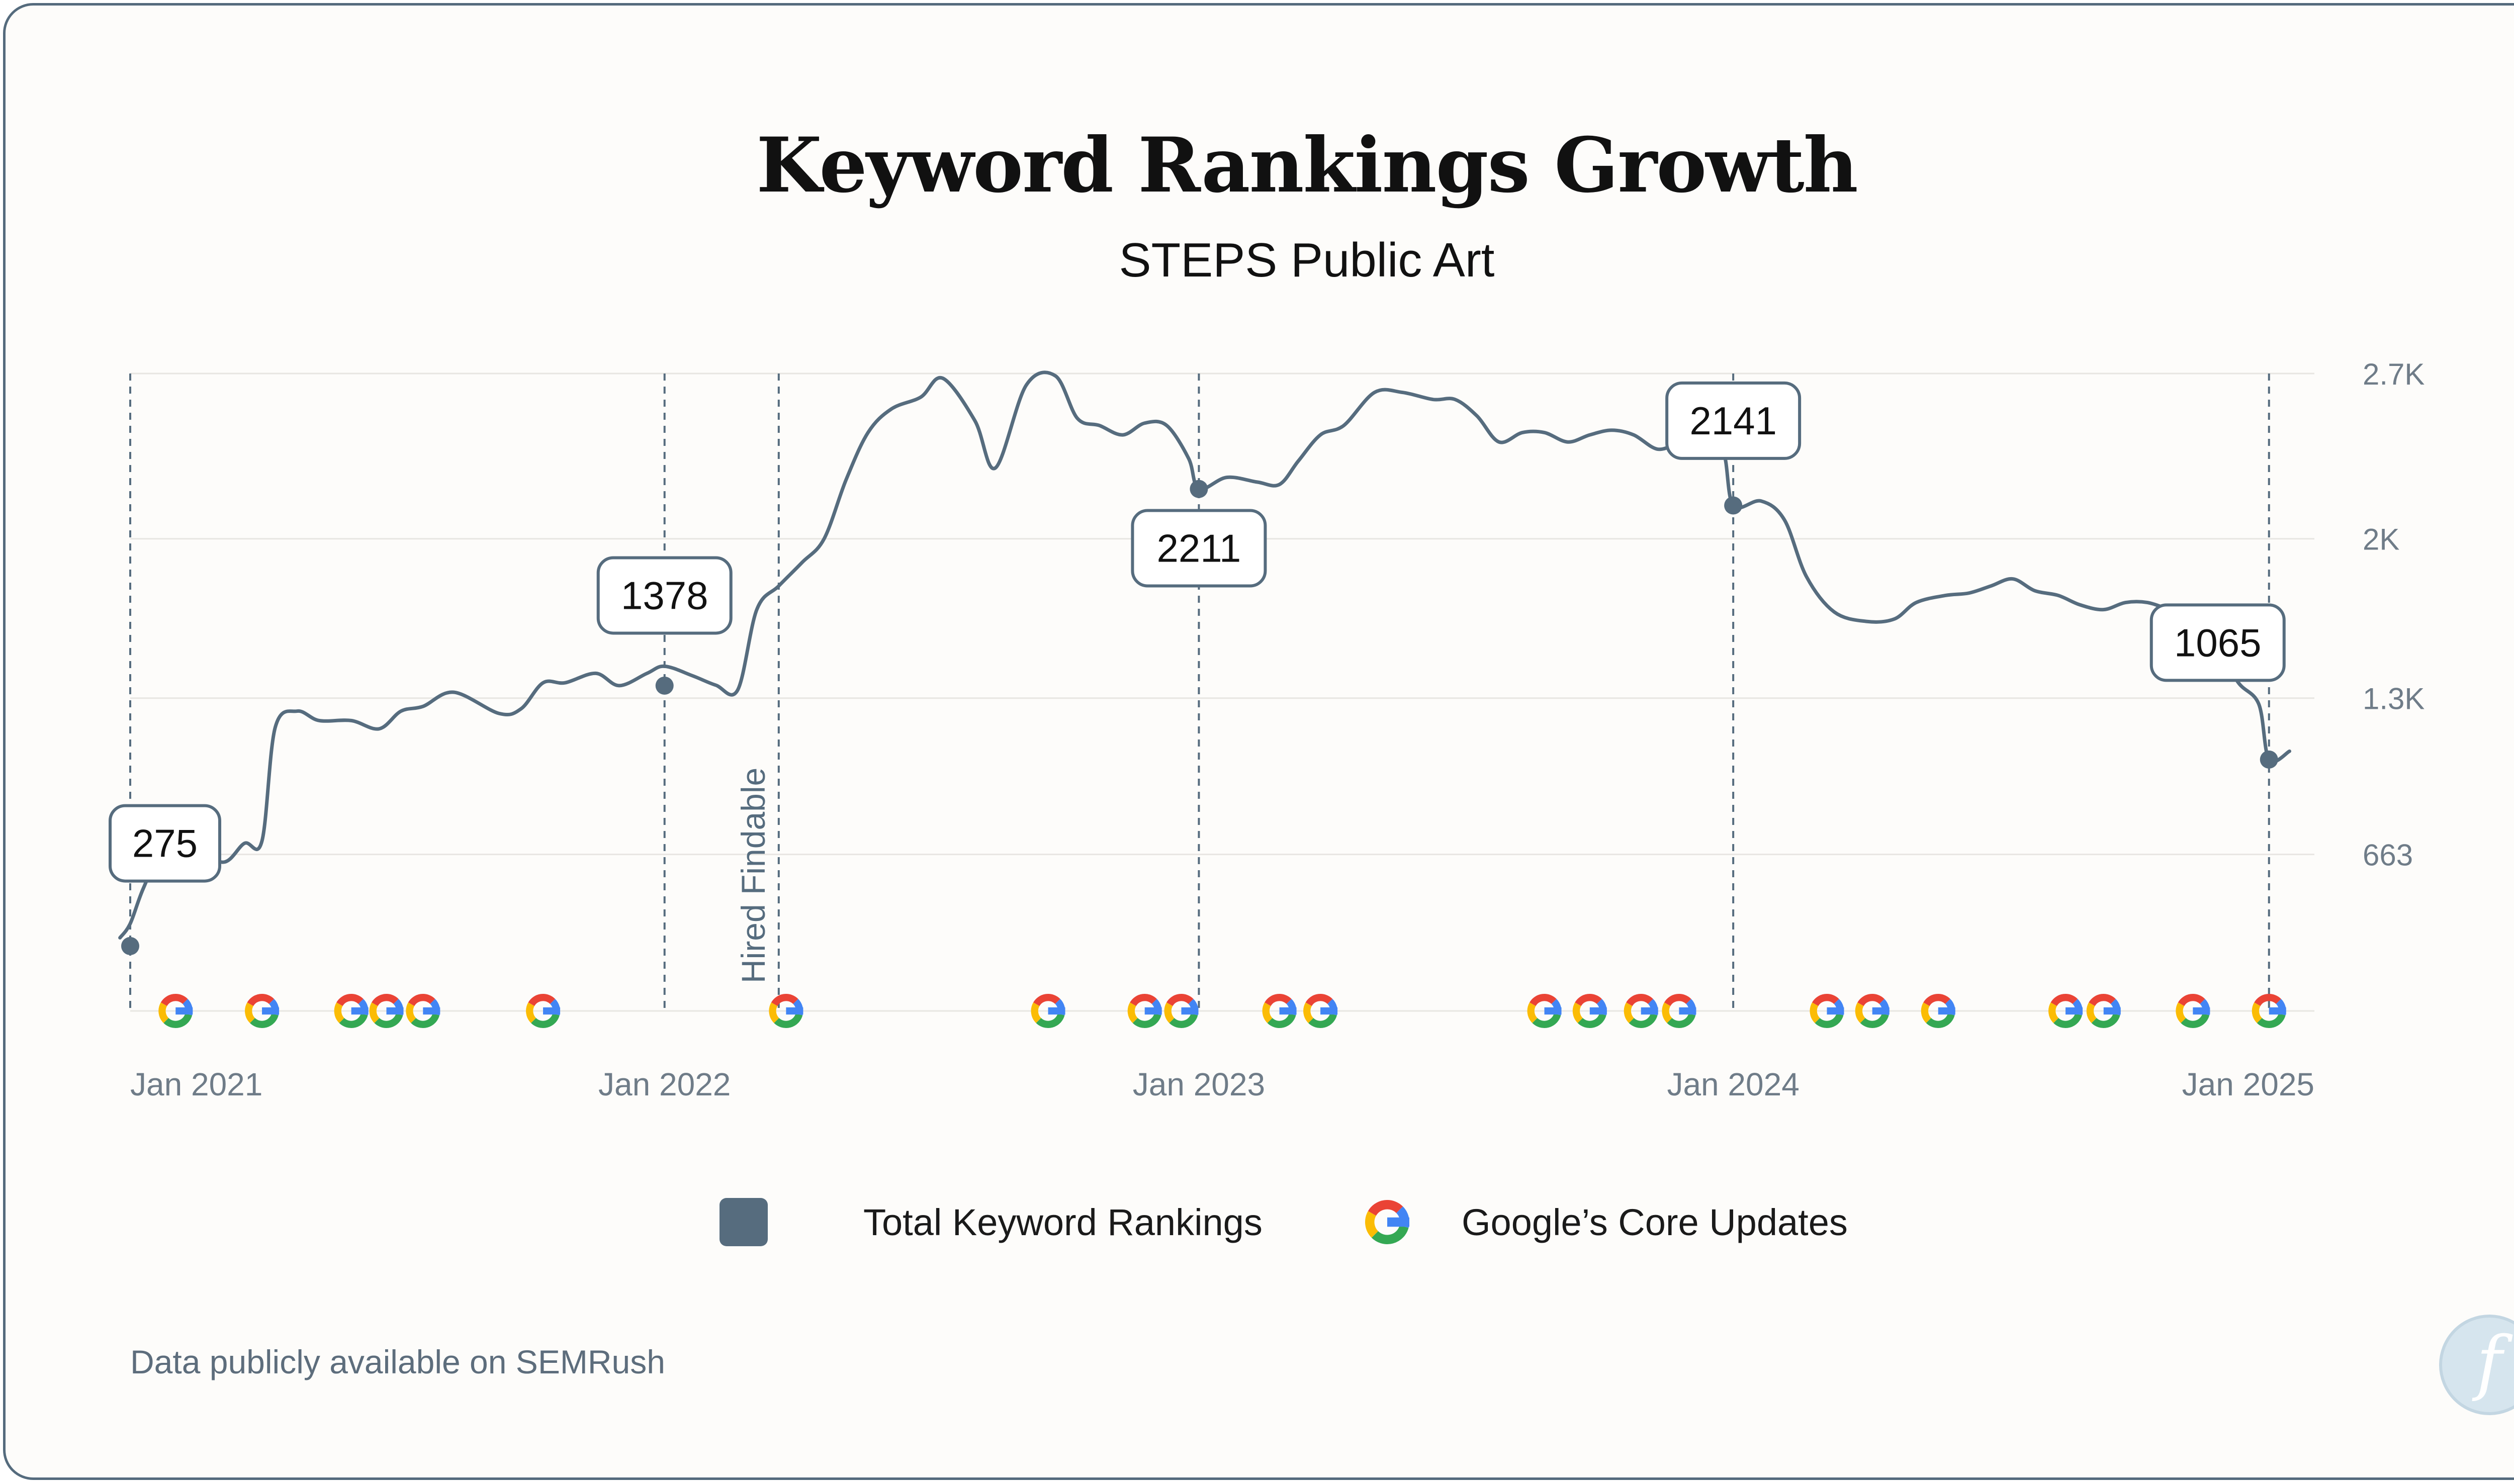 This screenshot has width=2514, height=1484. Describe the element at coordinates (397, 1362) in the screenshot. I see `data-source-note: Data publicly available on SEMRush` at that location.